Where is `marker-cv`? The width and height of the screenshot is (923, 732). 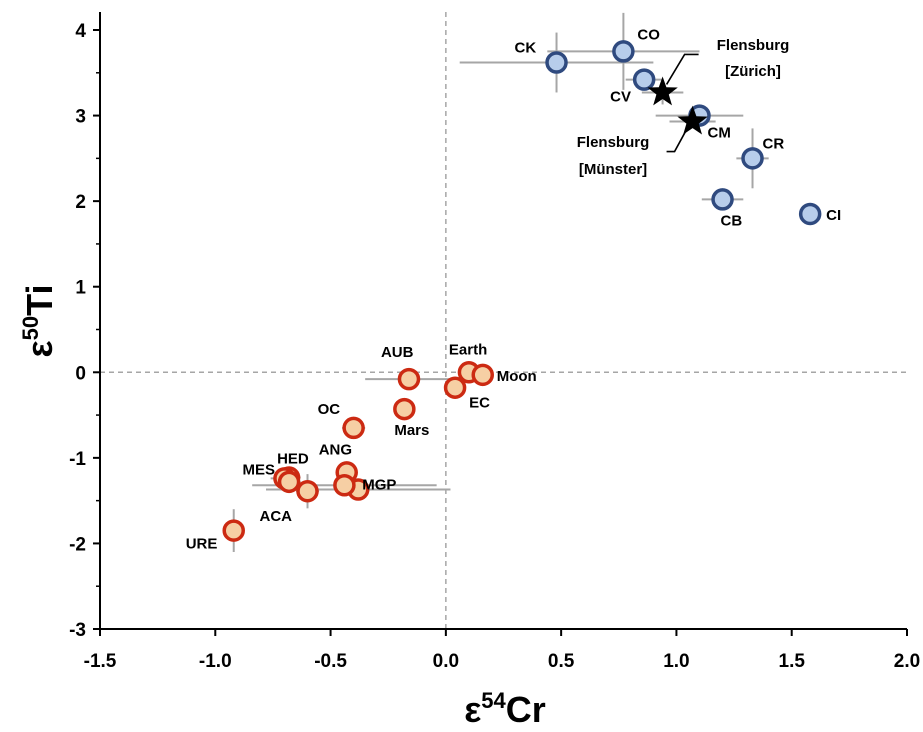 marker-cv is located at coordinates (644, 79).